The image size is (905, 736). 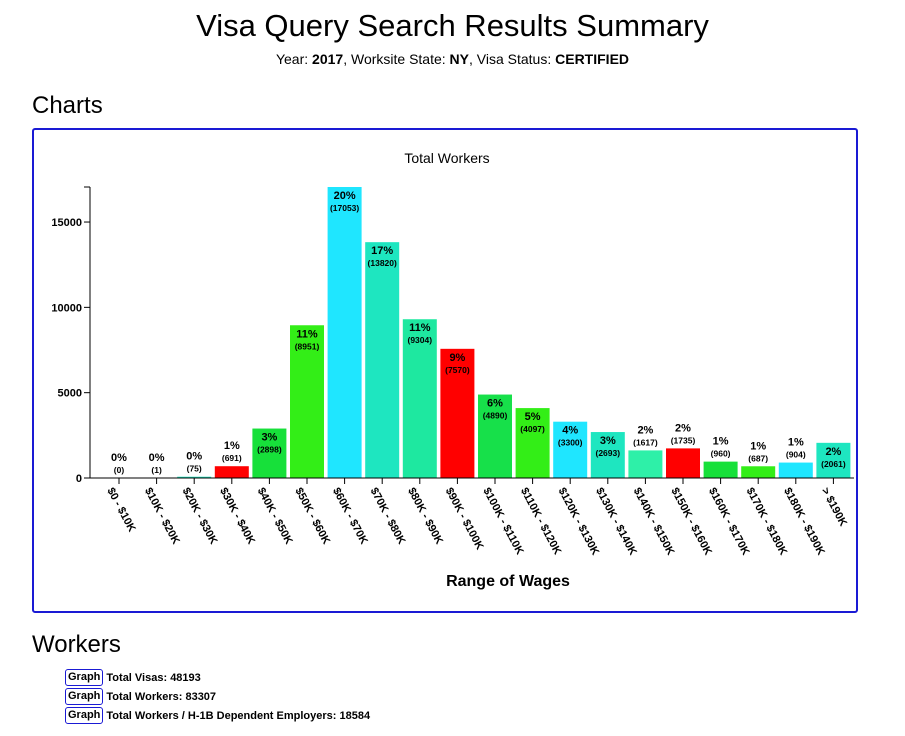 I want to click on x-tick-label: > $190K, so click(x=834, y=507).